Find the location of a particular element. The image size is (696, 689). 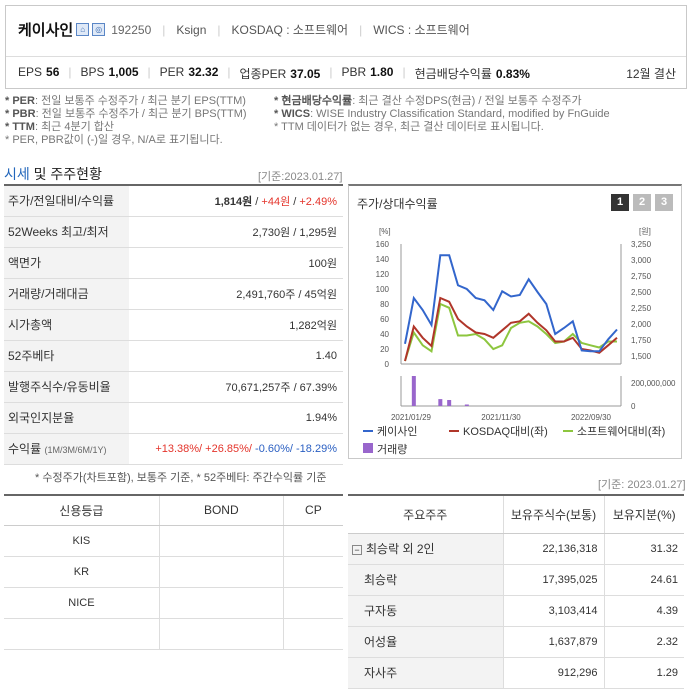

note-line: * TTM 데이터가 없는 경우, 최근 결산 데이터로 표시됩니다. is located at coordinates (409, 127).